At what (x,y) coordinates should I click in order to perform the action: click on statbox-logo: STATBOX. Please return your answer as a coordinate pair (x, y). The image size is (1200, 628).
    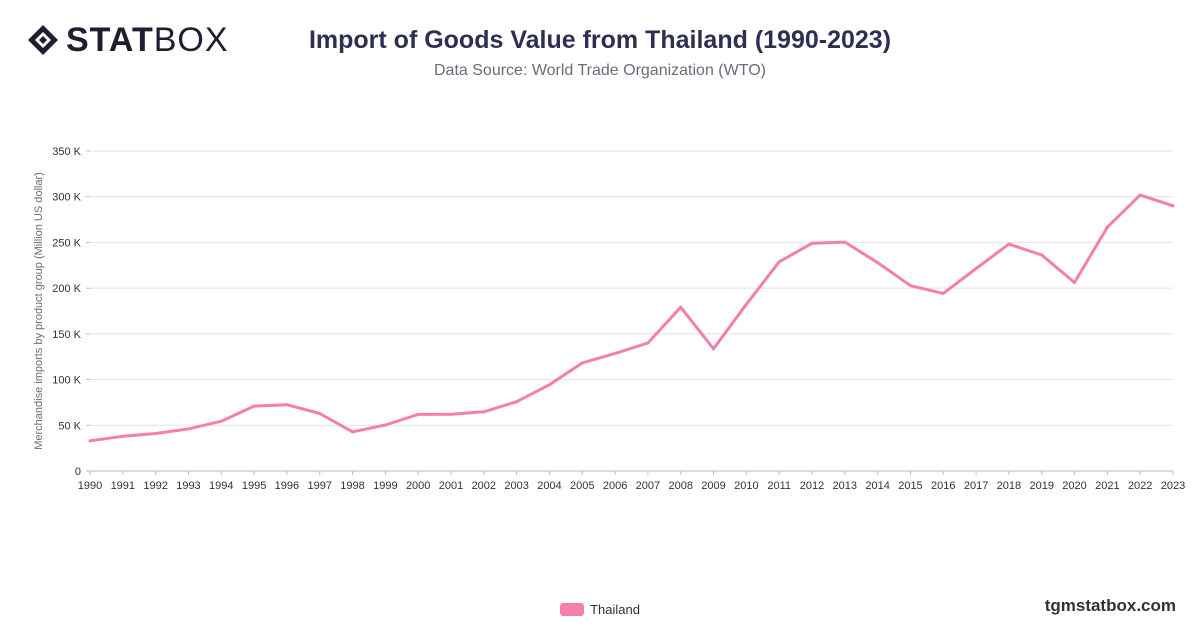
    Looking at the image, I should click on (127, 40).